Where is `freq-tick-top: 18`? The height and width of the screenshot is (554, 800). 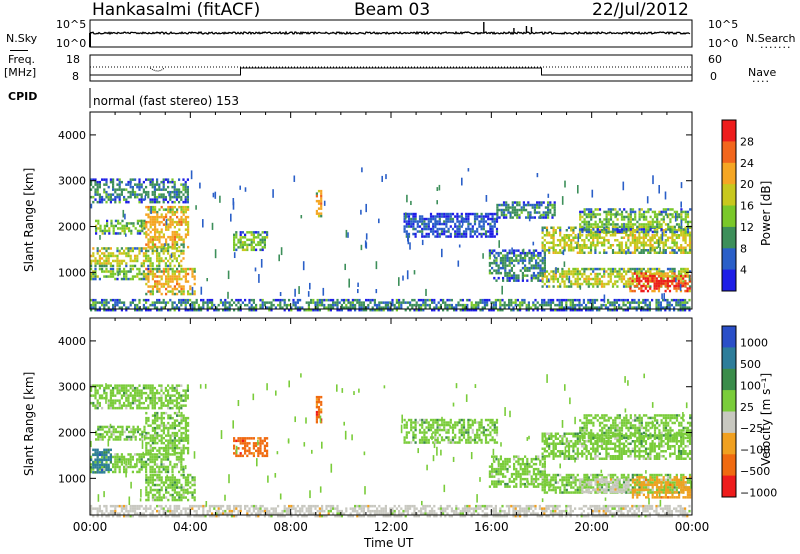
freq-tick-top: 18 is located at coordinates (73, 59).